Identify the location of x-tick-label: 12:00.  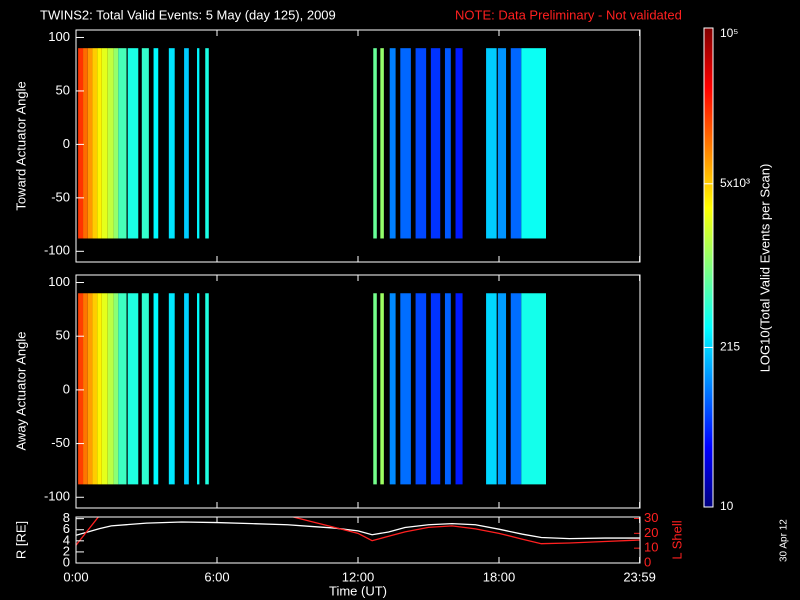
(358, 576).